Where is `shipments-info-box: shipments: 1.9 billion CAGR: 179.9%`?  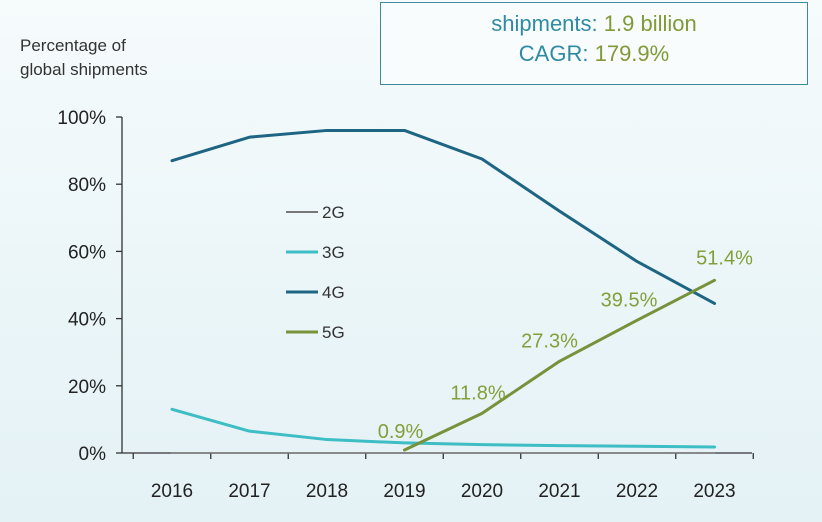
shipments-info-box: shipments: 1.9 billion CAGR: 179.9% is located at coordinates (594, 43).